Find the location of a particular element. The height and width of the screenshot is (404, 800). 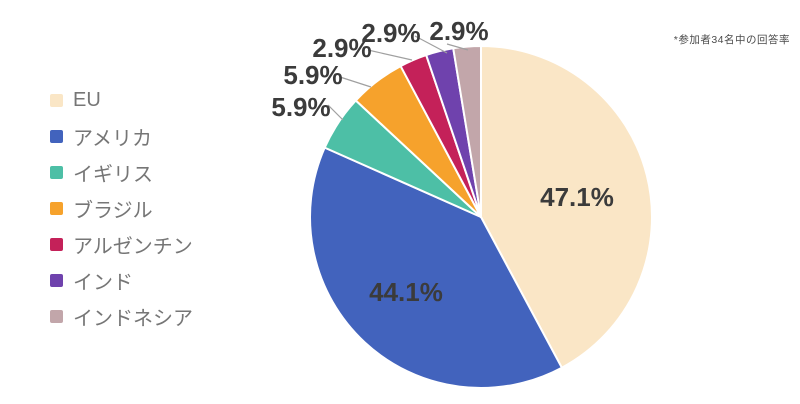

legend-label: EU is located at coordinates (87, 99).